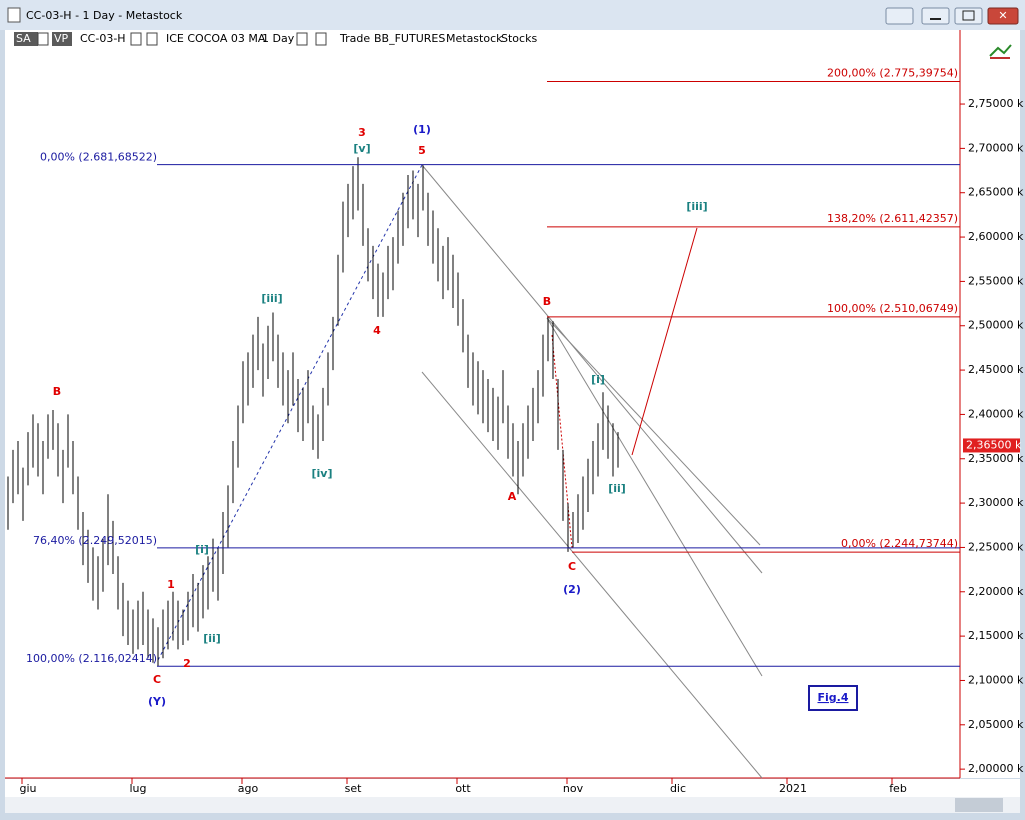 The width and height of the screenshot is (1025, 820). Describe the element at coordinates (103, 38) in the screenshot. I see `toolbar-item: CC-03-H` at that location.